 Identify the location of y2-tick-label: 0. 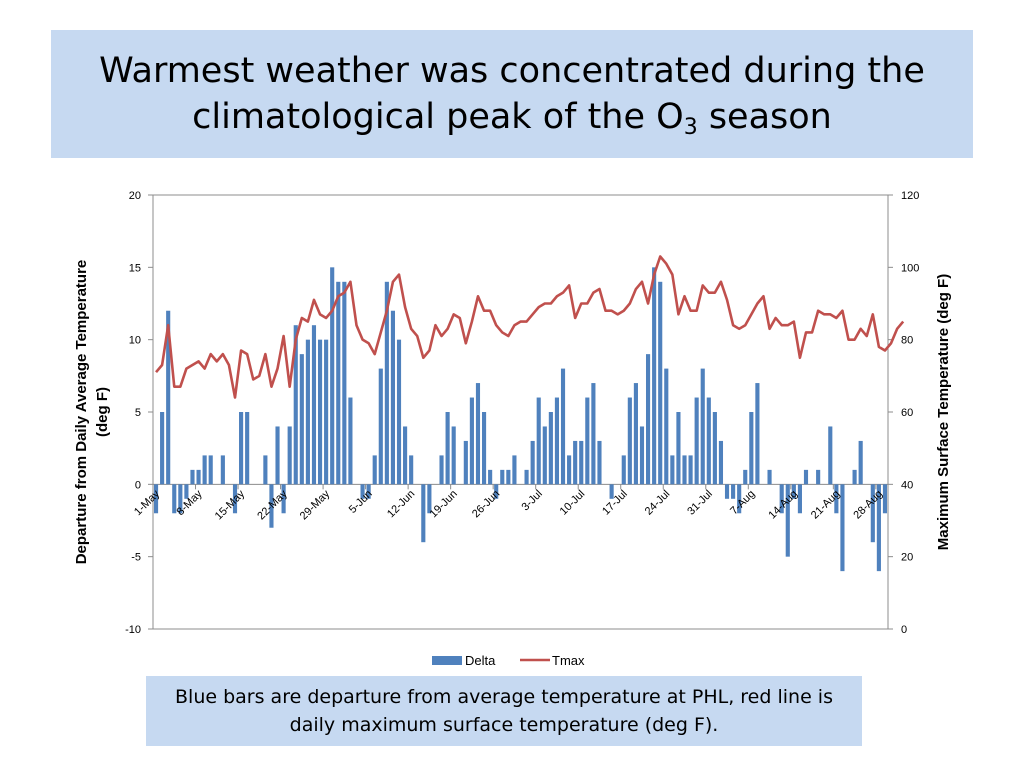
(904, 630).